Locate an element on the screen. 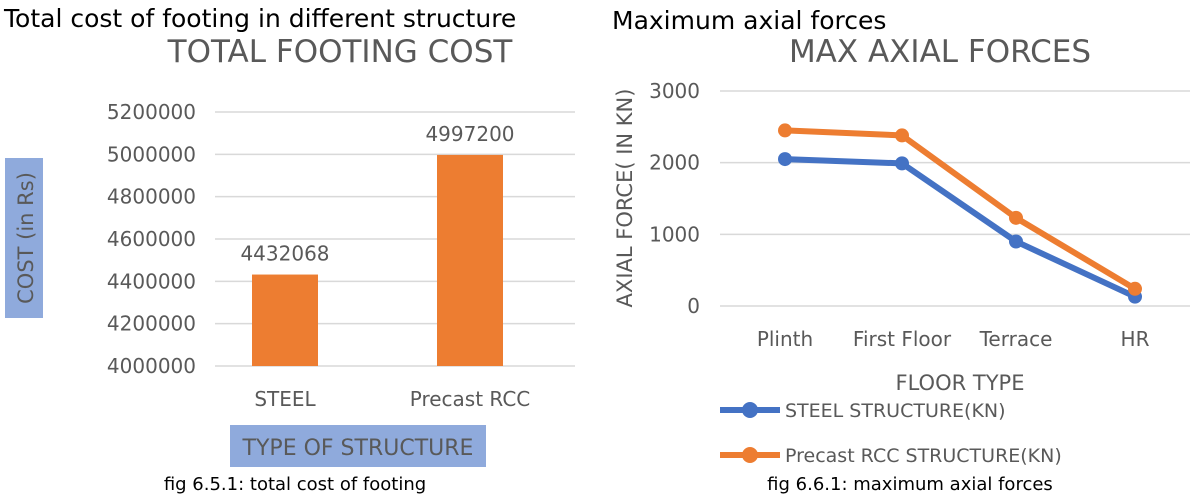 This screenshot has height=500, width=1200. y-axis-title: AXIAL FORCE( IN KN) is located at coordinates (625, 198).